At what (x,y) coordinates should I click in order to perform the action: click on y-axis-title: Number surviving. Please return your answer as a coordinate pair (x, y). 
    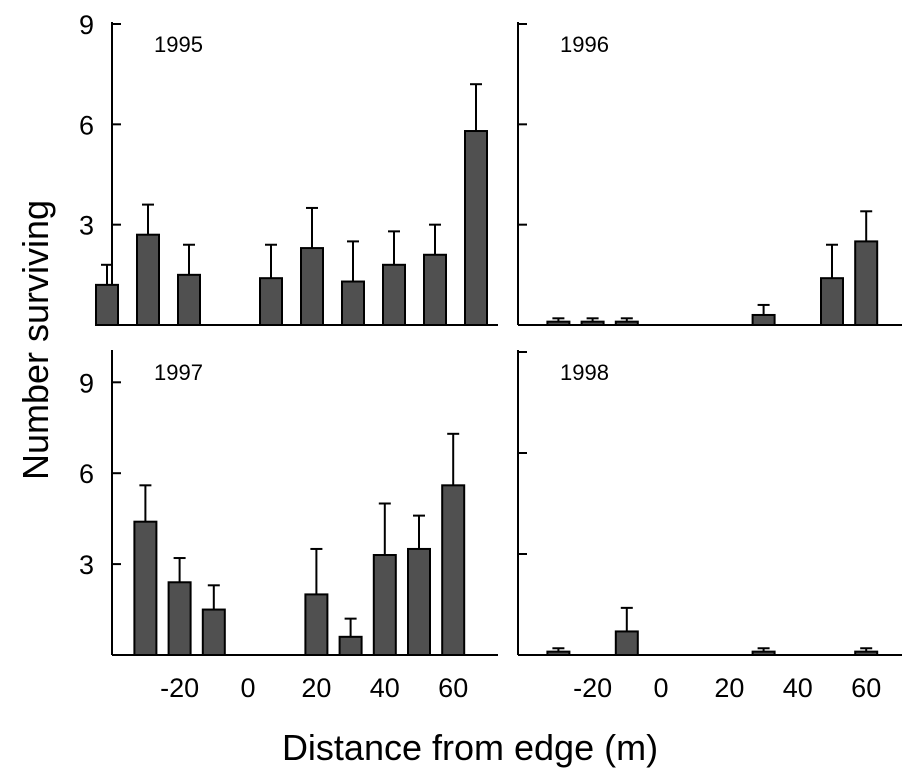
    Looking at the image, I should click on (35, 340).